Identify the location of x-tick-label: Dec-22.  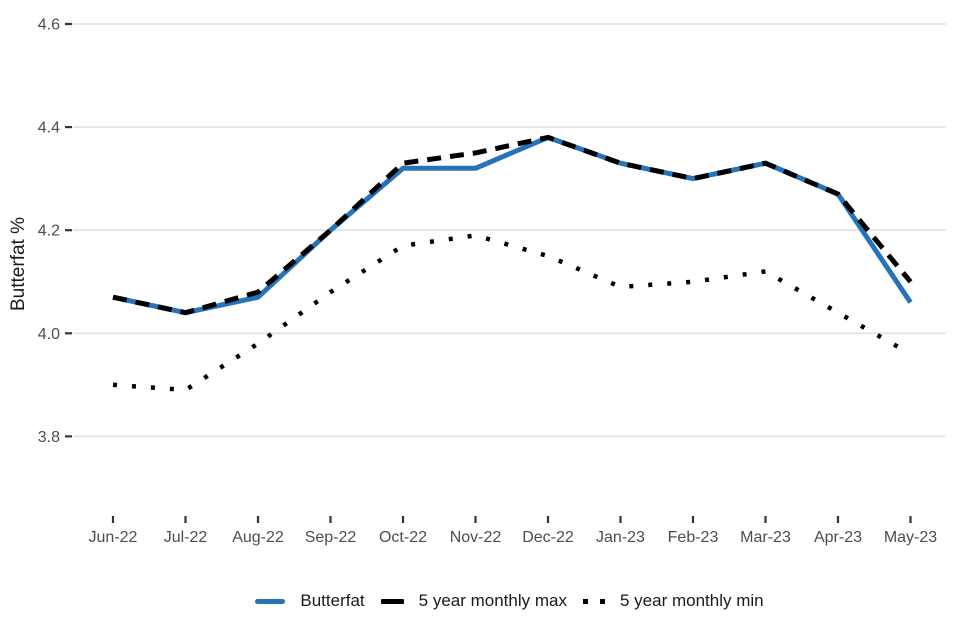
(548, 537).